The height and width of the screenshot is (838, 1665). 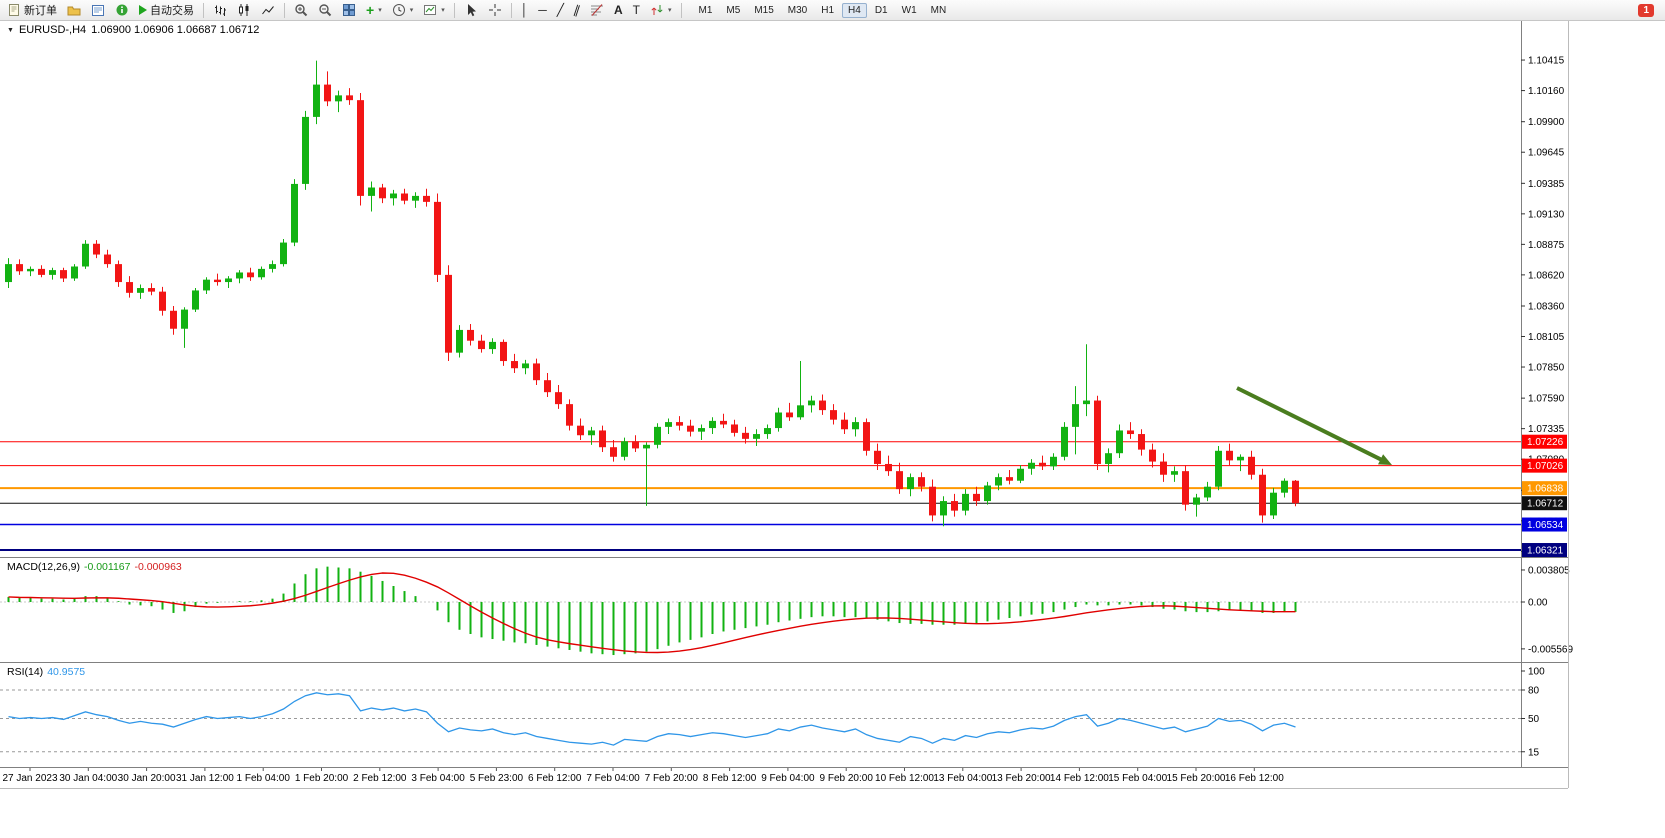 What do you see at coordinates (938, 10) in the screenshot?
I see `timeframe-button-mn: MN` at bounding box center [938, 10].